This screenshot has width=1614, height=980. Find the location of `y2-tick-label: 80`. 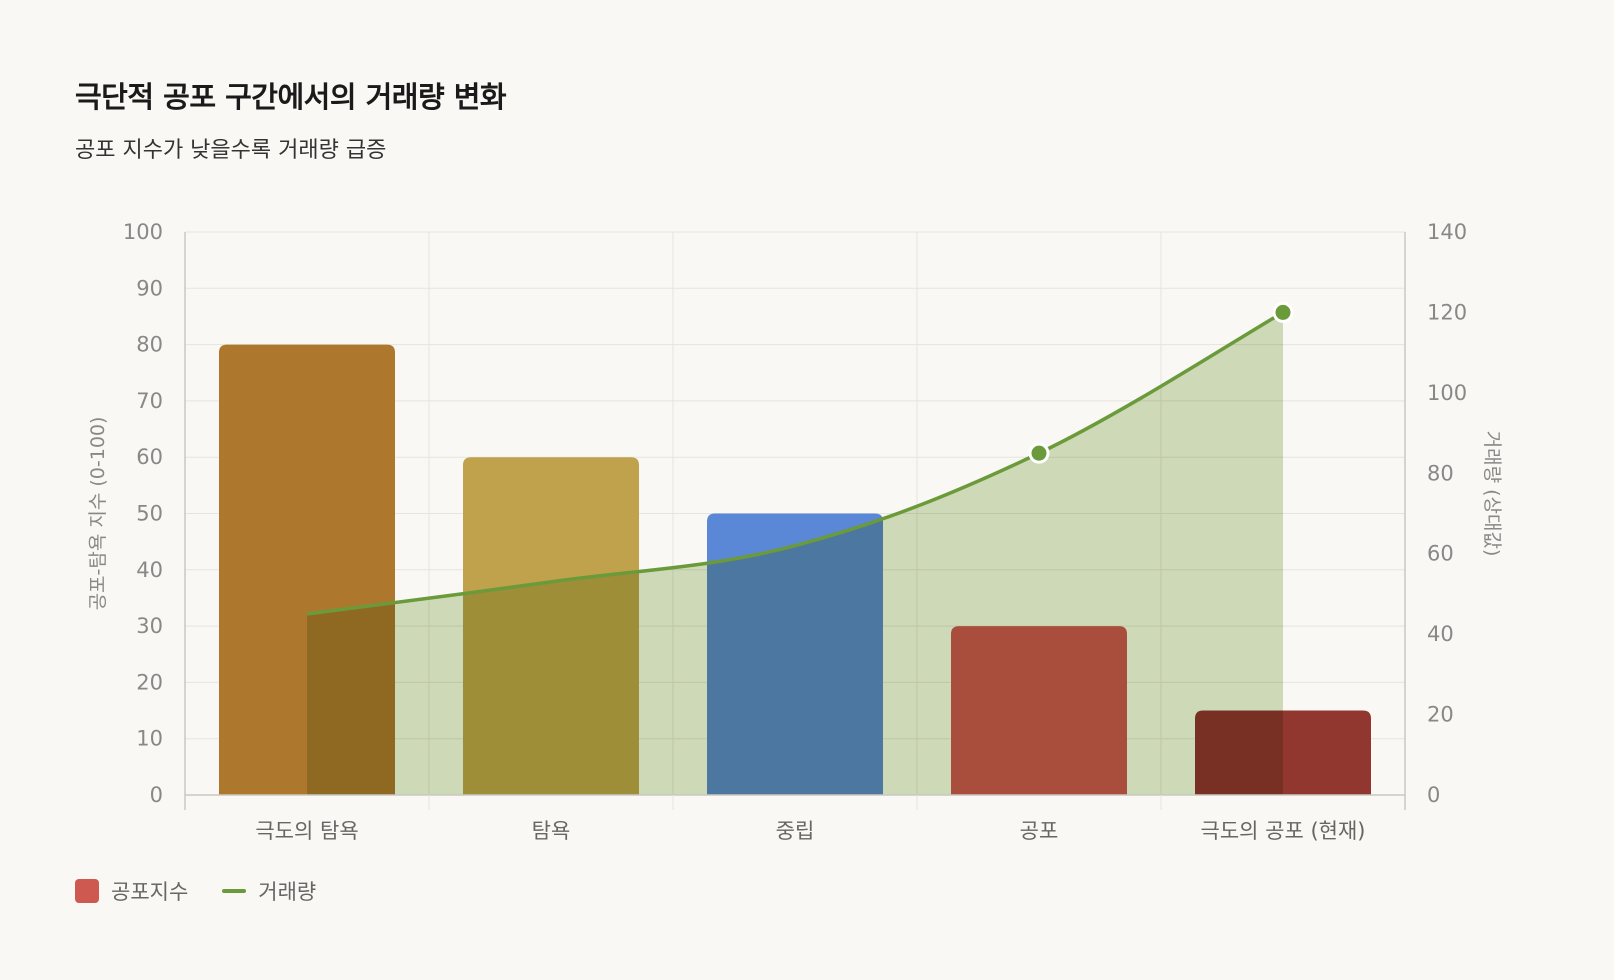

y2-tick-label: 80 is located at coordinates (1440, 473).